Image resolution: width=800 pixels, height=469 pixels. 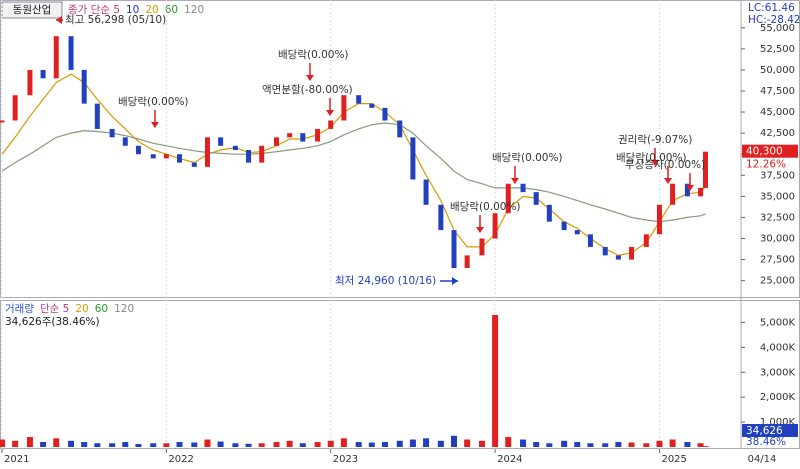 What do you see at coordinates (655, 140) in the screenshot?
I see `annotation: 권리락(-9.07%)` at bounding box center [655, 140].